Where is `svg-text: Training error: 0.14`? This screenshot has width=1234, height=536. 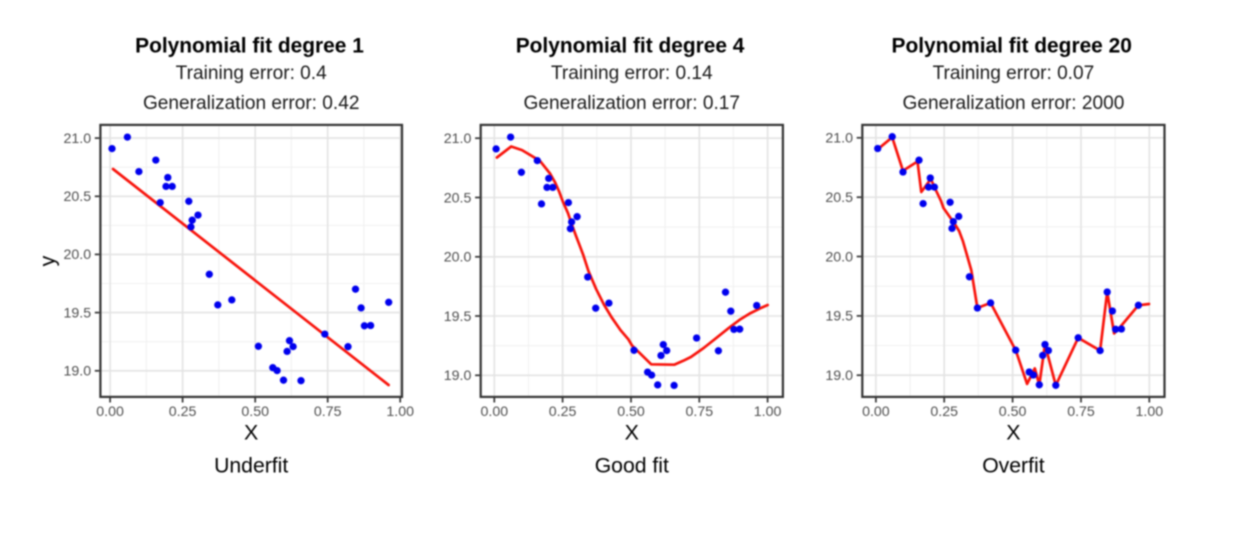
svg-text: Training error: 0.14 is located at coordinates (632, 73).